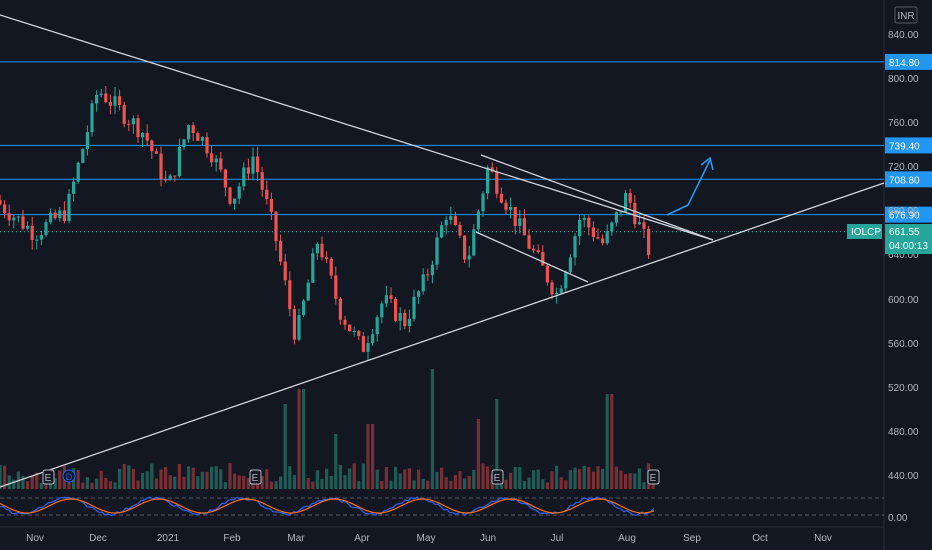 The width and height of the screenshot is (932, 550). Describe the element at coordinates (532, 257) in the screenshot. I see `short-support-line` at that location.